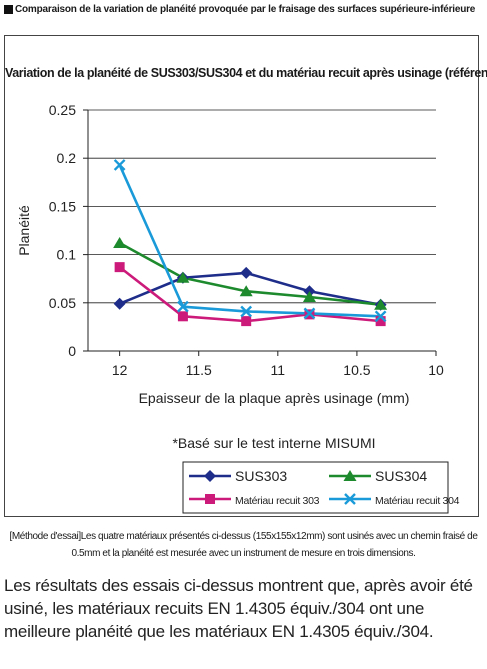  Describe the element at coordinates (315, 487) in the screenshot. I see `legend-box` at that location.